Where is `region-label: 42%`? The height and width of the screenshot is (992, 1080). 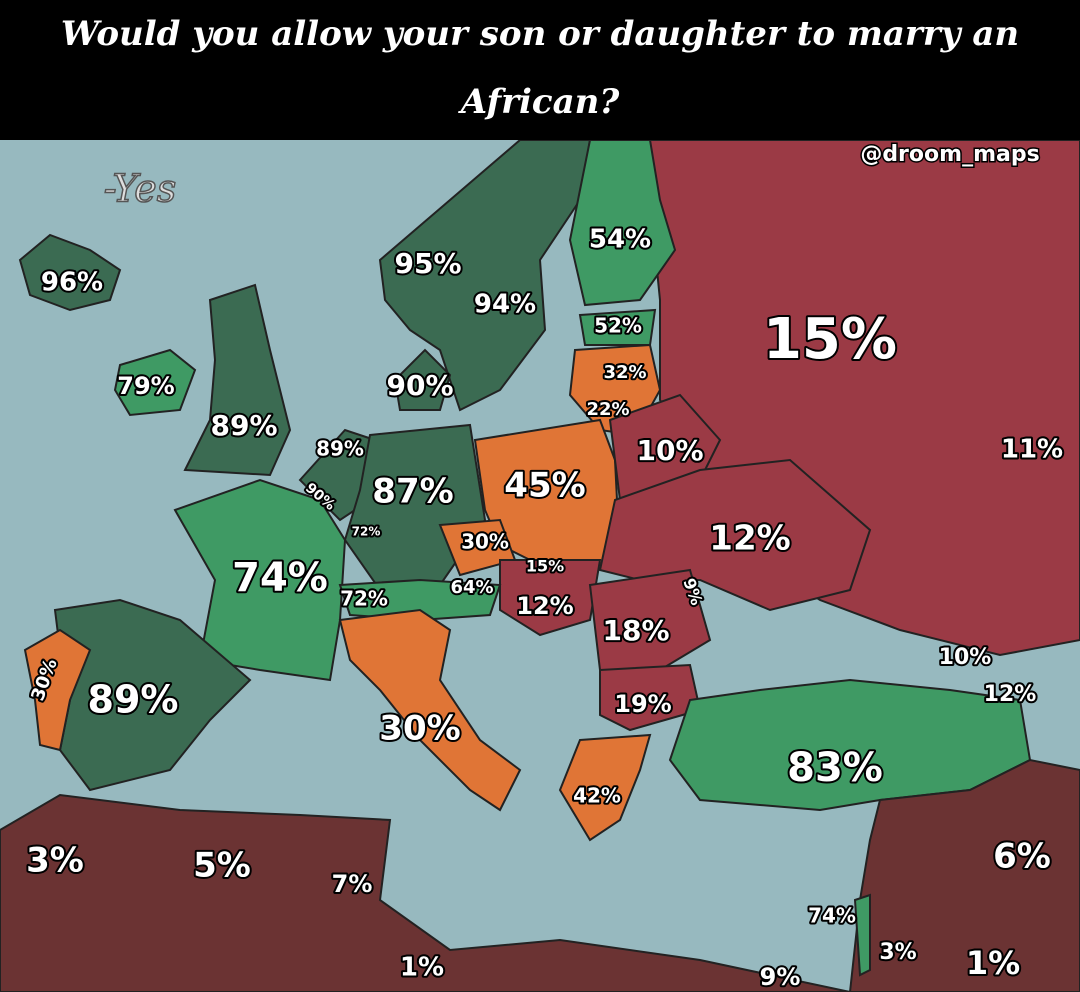 region-label: 42% is located at coordinates (597, 796).